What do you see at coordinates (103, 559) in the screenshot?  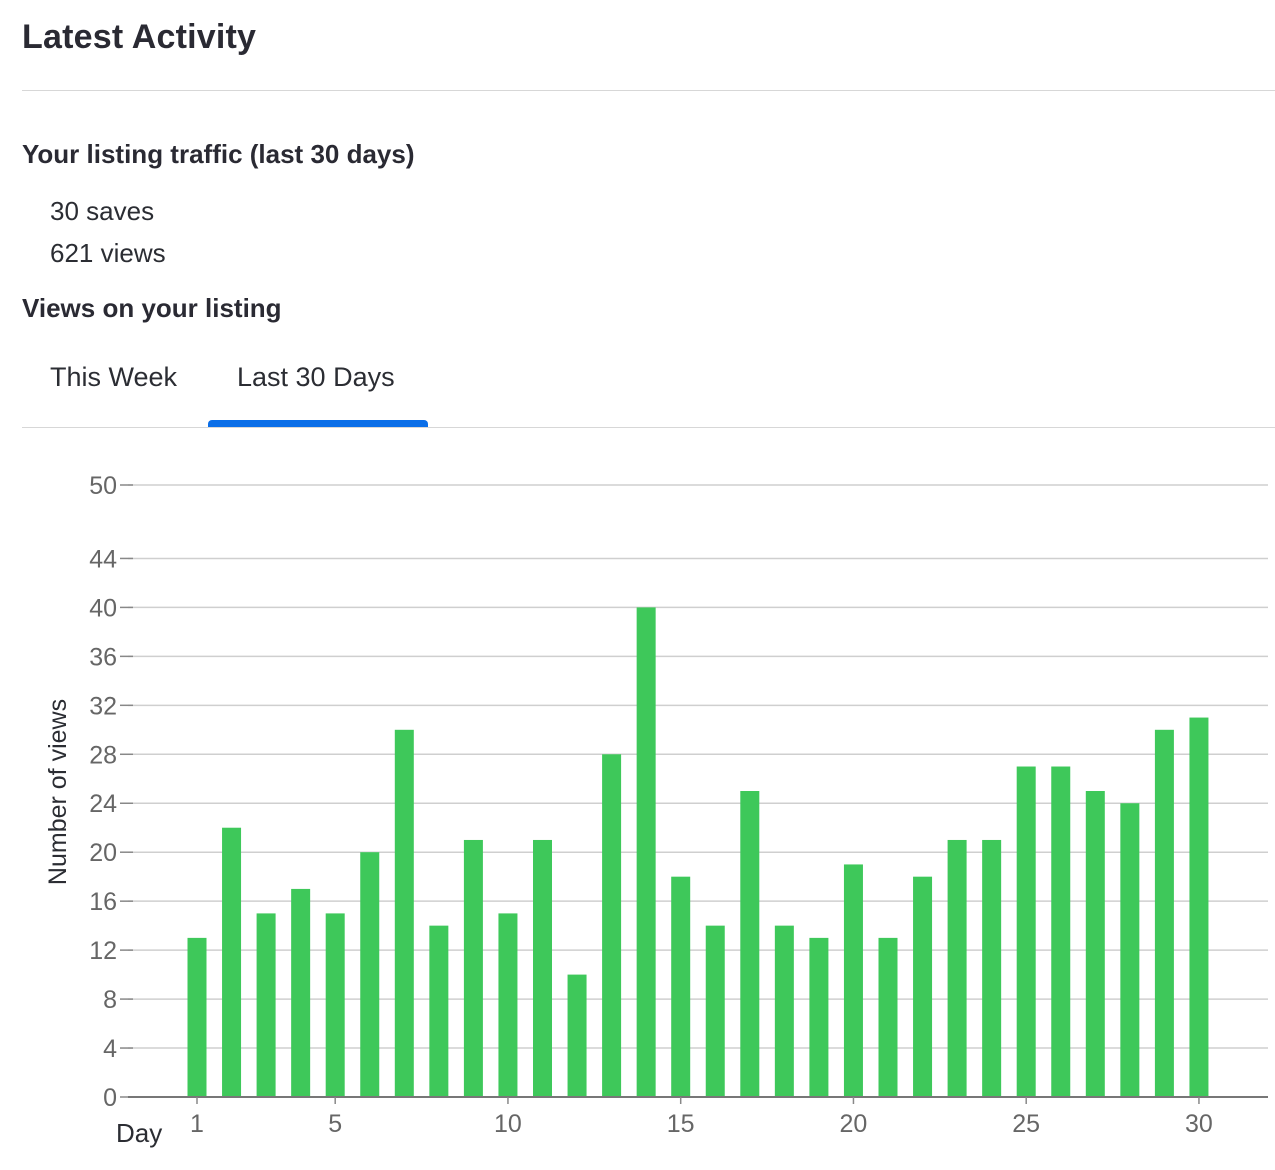 I see `y-tick-label: 44` at bounding box center [103, 559].